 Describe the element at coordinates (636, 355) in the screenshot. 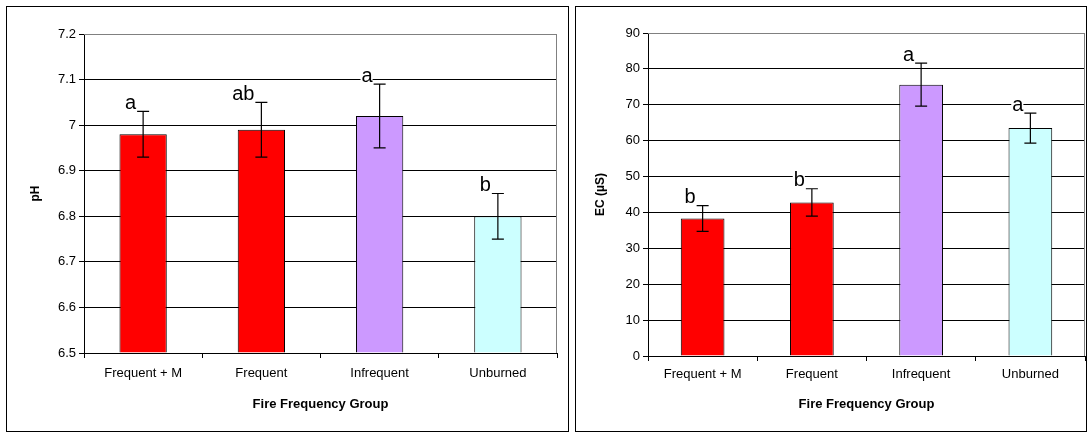

I see `y-tick-label: 0` at that location.